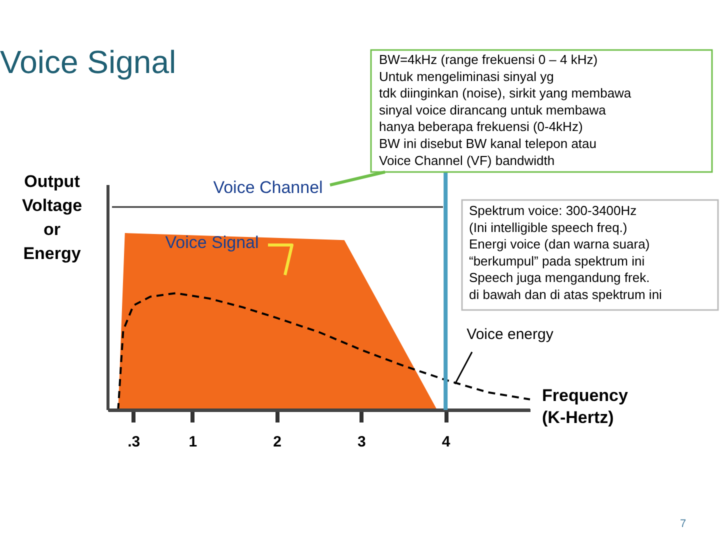 The width and height of the screenshot is (720, 540). Describe the element at coordinates (585, 406) in the screenshot. I see `x-axis-title: Frequency (K-Hertz)` at that location.